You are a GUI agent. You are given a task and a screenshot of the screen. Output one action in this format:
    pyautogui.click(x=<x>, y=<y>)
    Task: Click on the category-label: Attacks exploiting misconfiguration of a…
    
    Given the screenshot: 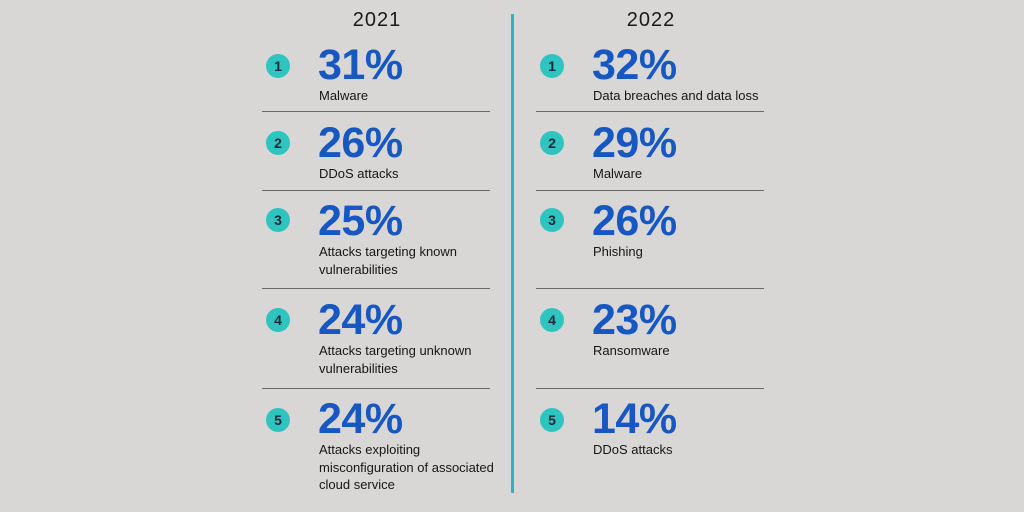 What is the action you would take?
    pyautogui.click(x=406, y=467)
    